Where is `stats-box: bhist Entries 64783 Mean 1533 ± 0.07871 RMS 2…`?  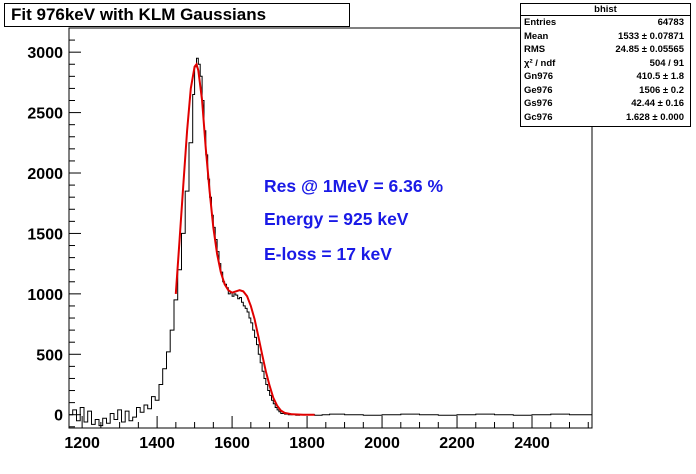
stats-box: bhist Entries 64783 Mean 1533 ± 0.07871 RMS 2… is located at coordinates (605, 65).